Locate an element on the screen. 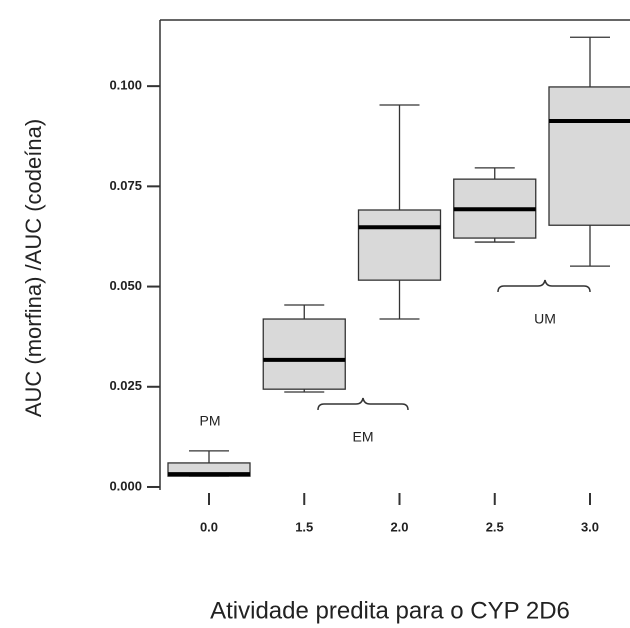 This screenshot has width=630, height=628. y-tick-label: 0.025 is located at coordinates (125, 385).